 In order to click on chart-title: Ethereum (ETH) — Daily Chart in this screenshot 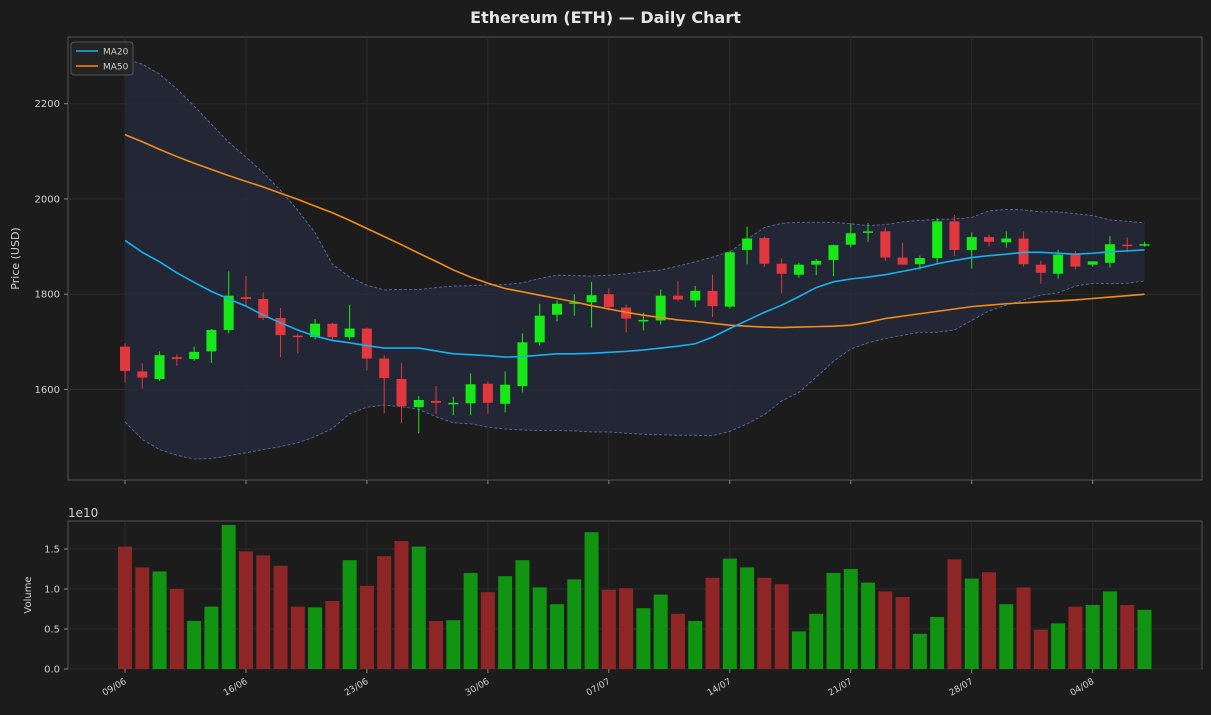, I will do `click(605, 17)`.